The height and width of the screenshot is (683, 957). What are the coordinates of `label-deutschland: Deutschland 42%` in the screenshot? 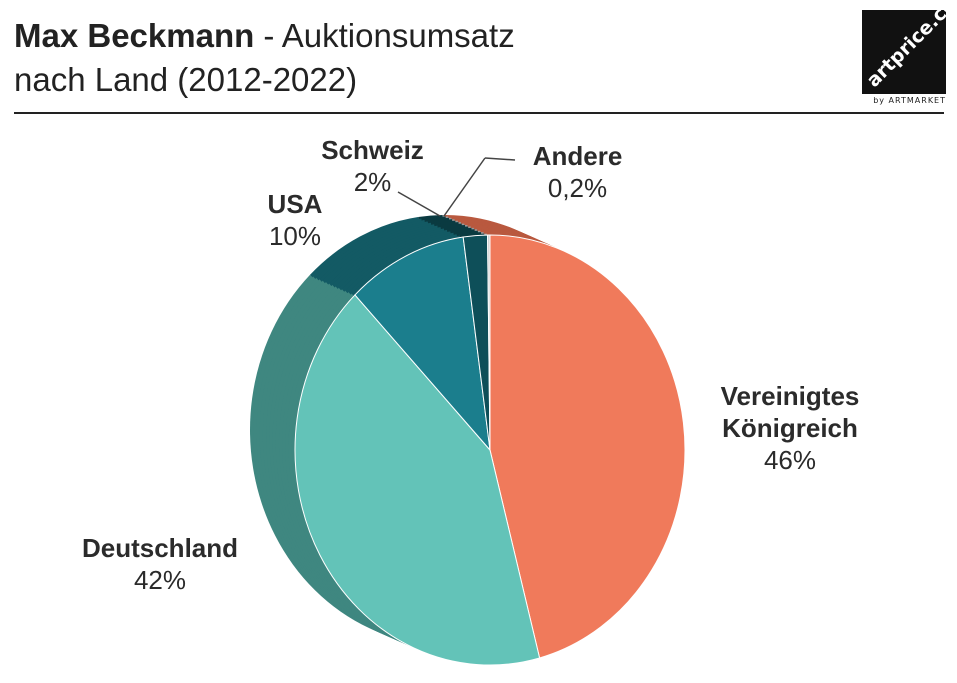 It's located at (160, 564).